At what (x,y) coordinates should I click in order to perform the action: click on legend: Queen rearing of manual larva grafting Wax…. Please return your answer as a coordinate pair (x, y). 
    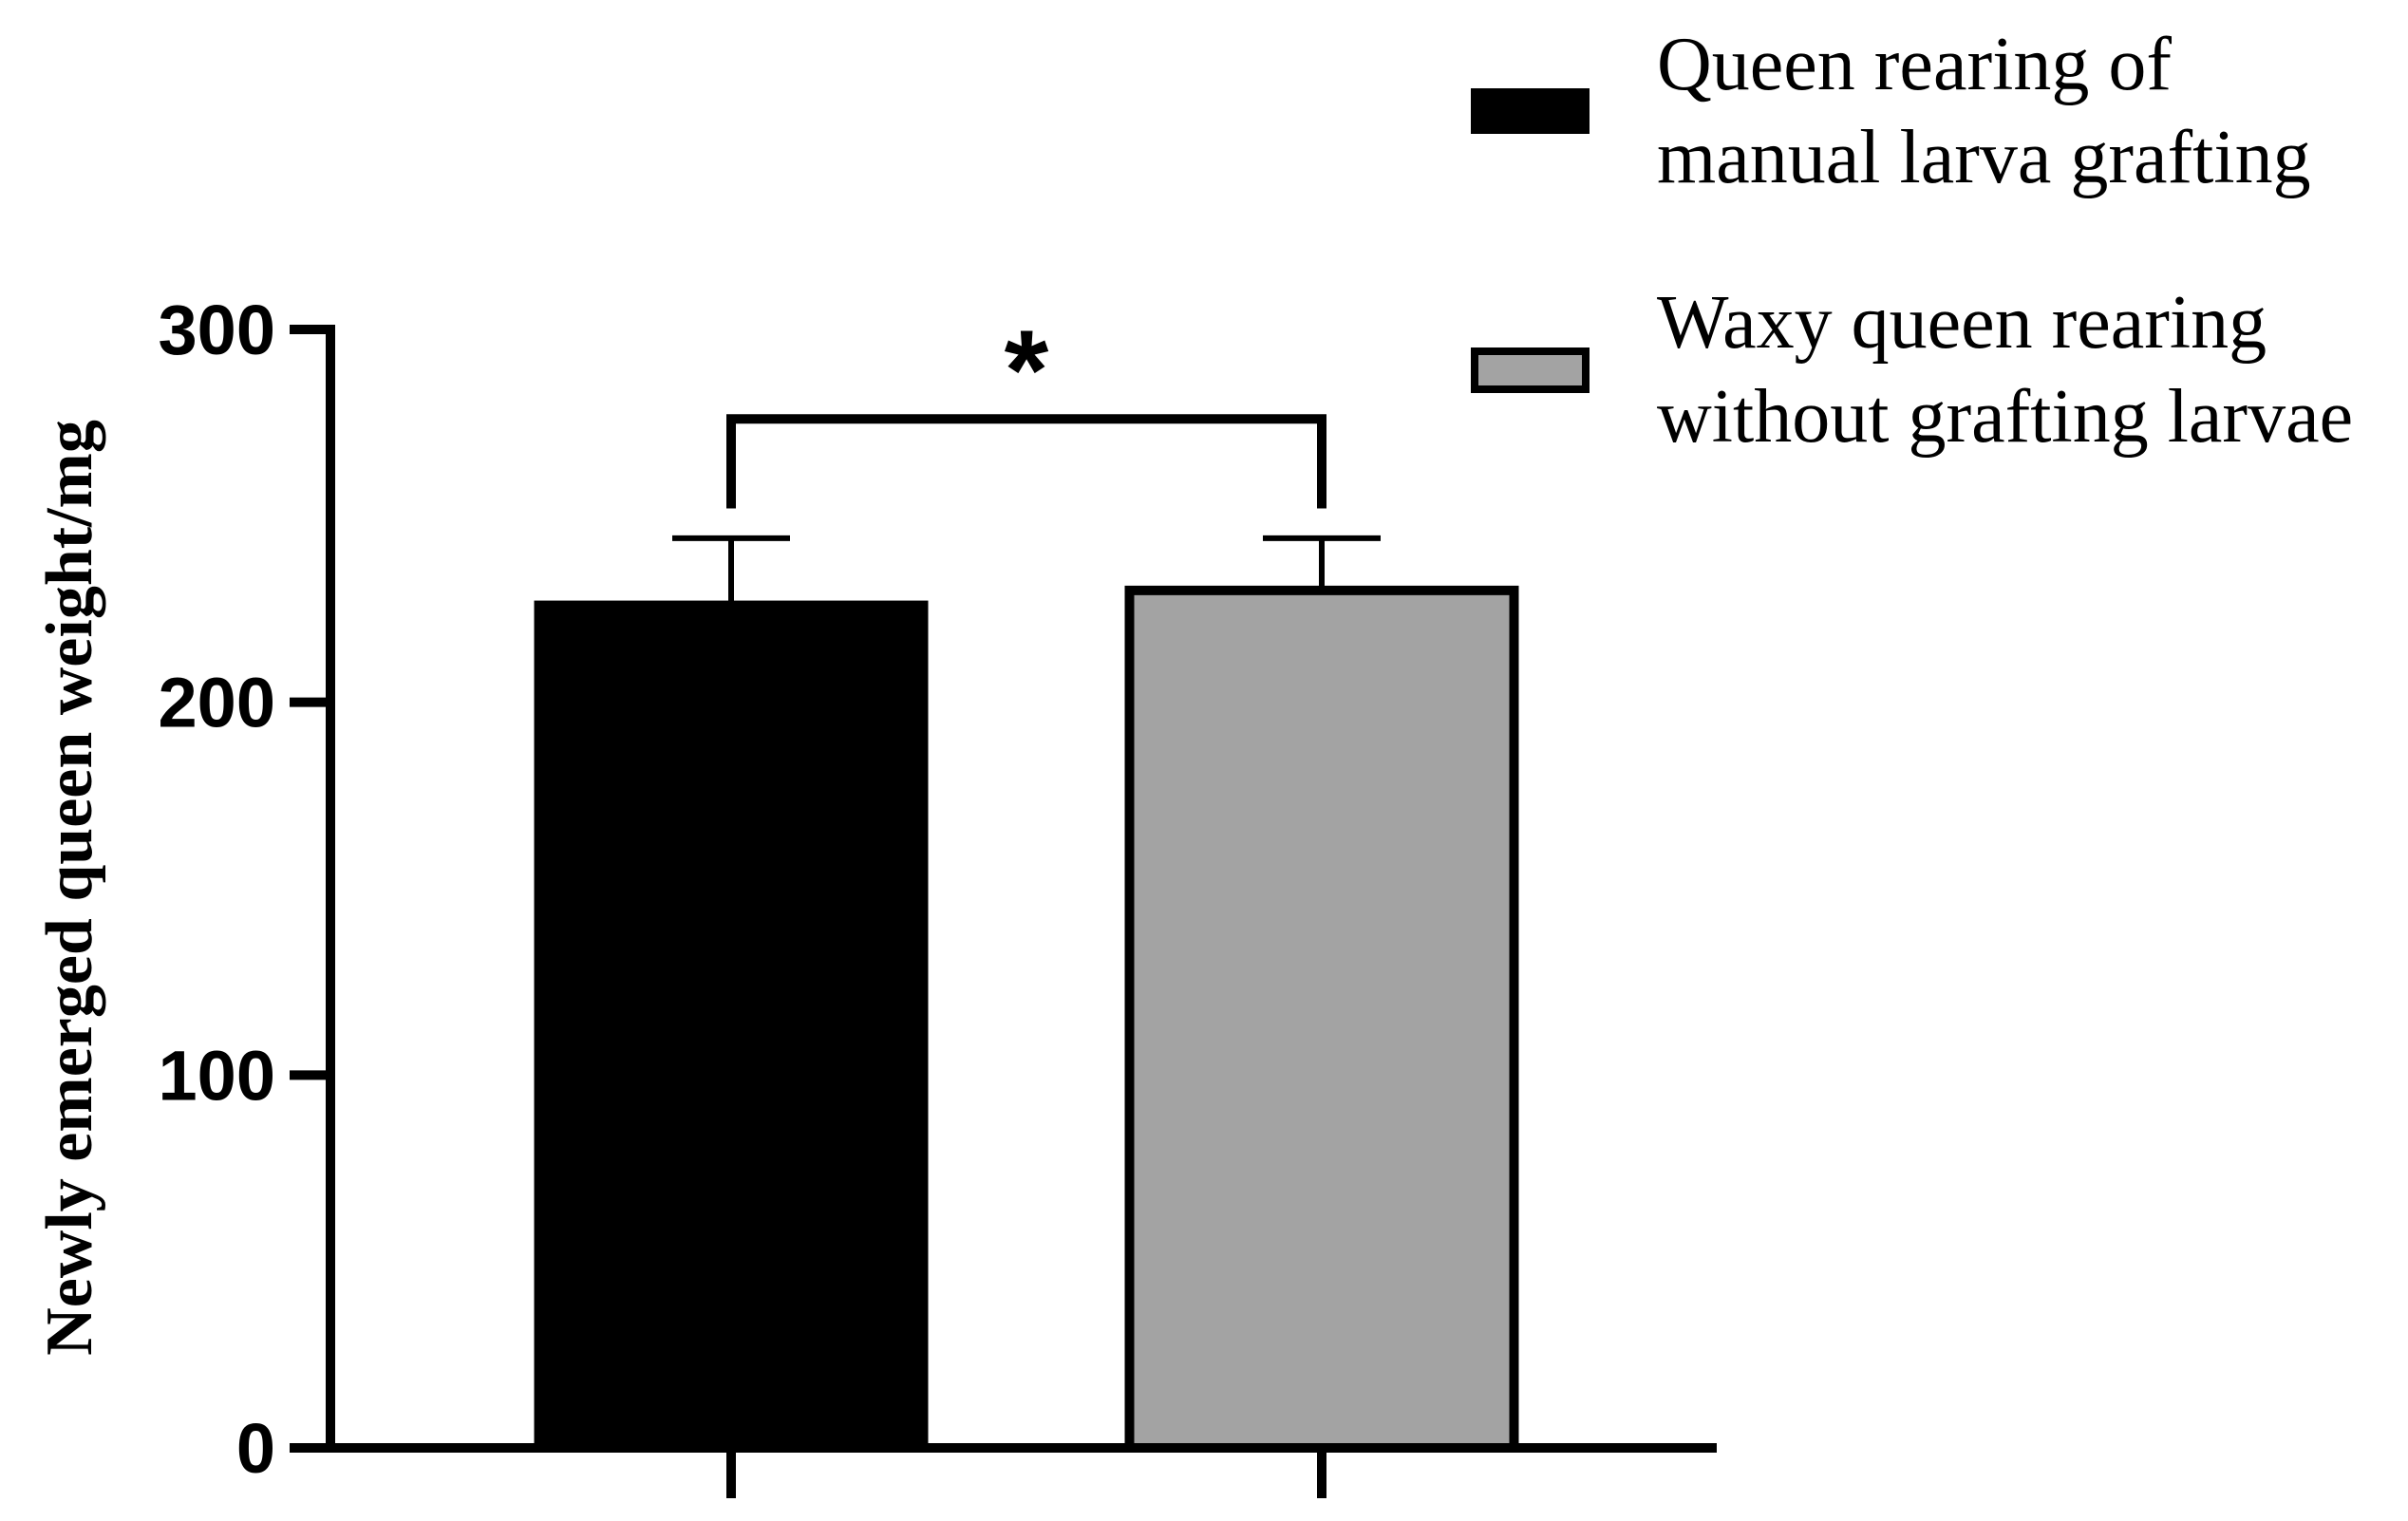
    Looking at the image, I should click on (1912, 241).